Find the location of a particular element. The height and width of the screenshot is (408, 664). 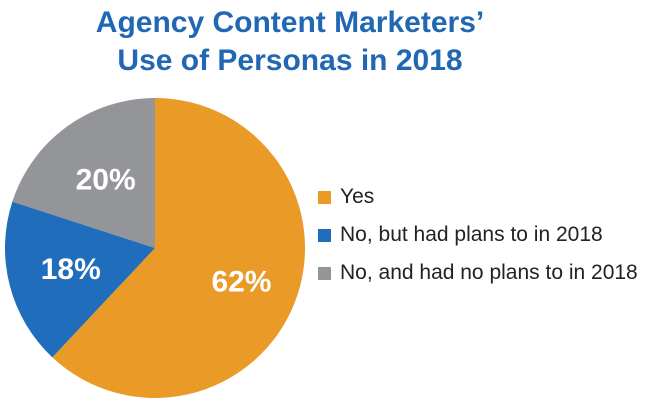

chart-title-line-1: Agency Content Marketers’ is located at coordinates (290, 22).